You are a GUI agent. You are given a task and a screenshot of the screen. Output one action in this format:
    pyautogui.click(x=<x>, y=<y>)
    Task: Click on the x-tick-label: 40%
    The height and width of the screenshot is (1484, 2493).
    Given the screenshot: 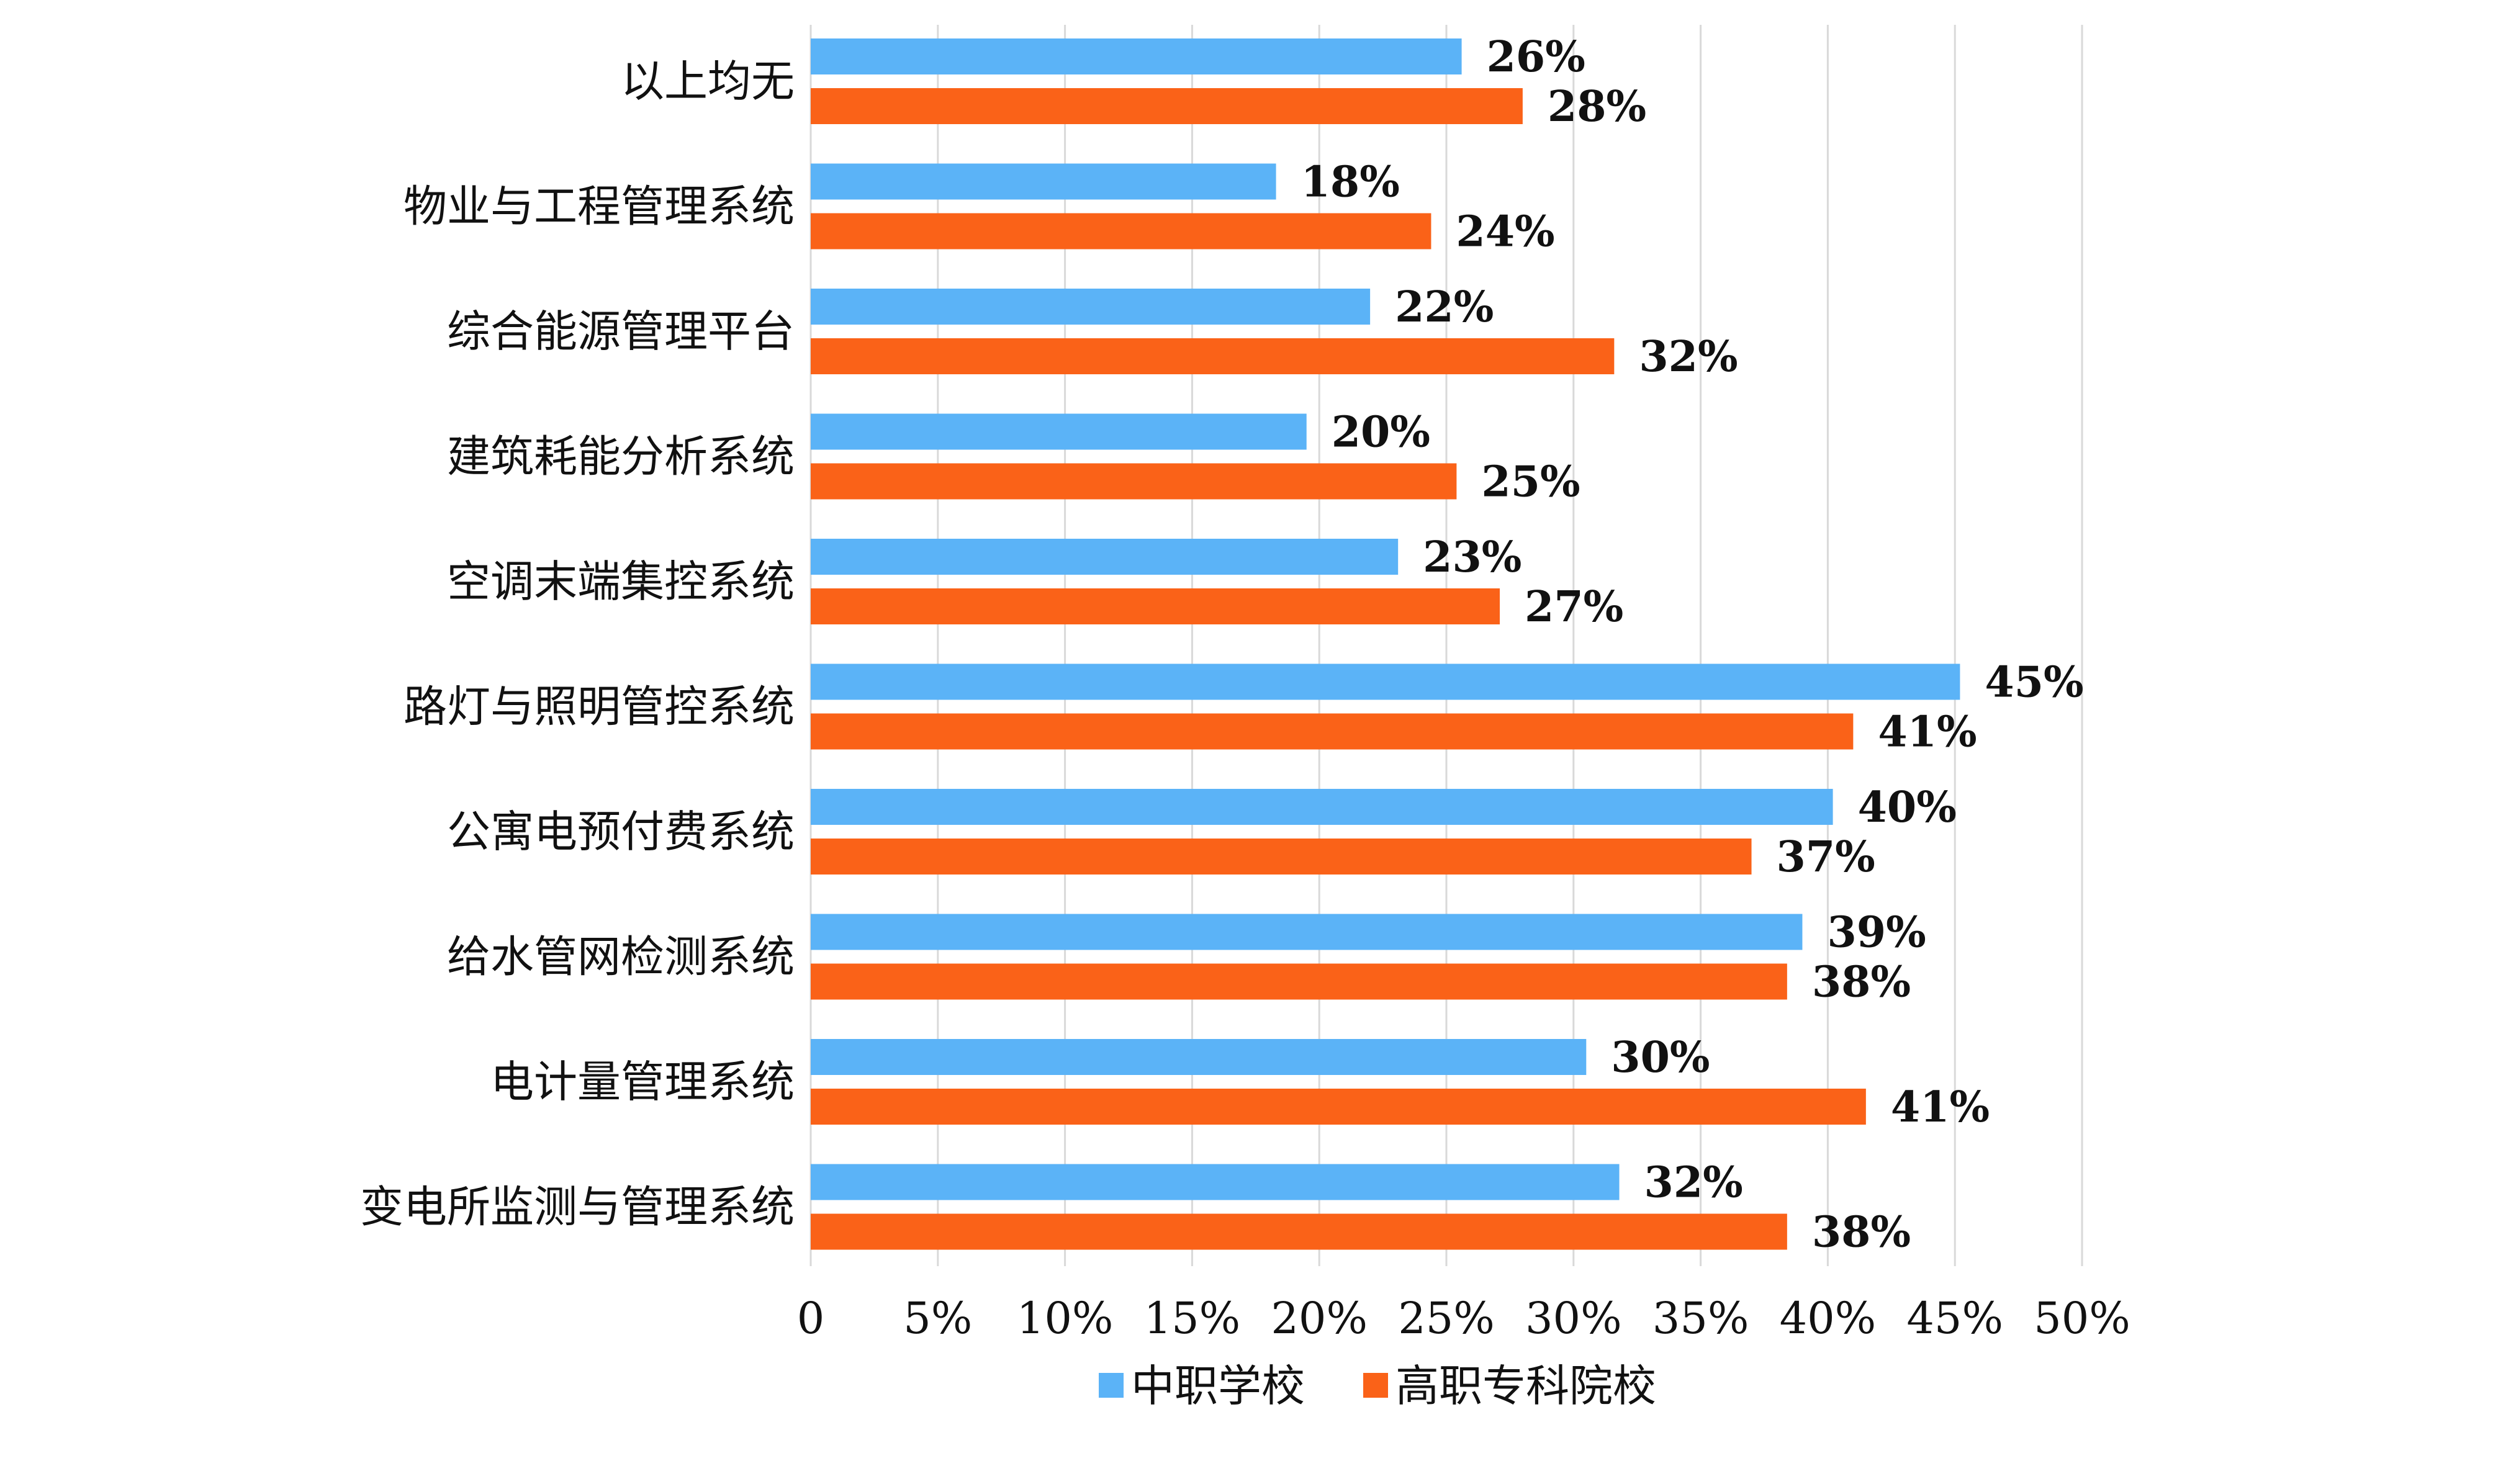 What is the action you would take?
    pyautogui.click(x=1828, y=1318)
    